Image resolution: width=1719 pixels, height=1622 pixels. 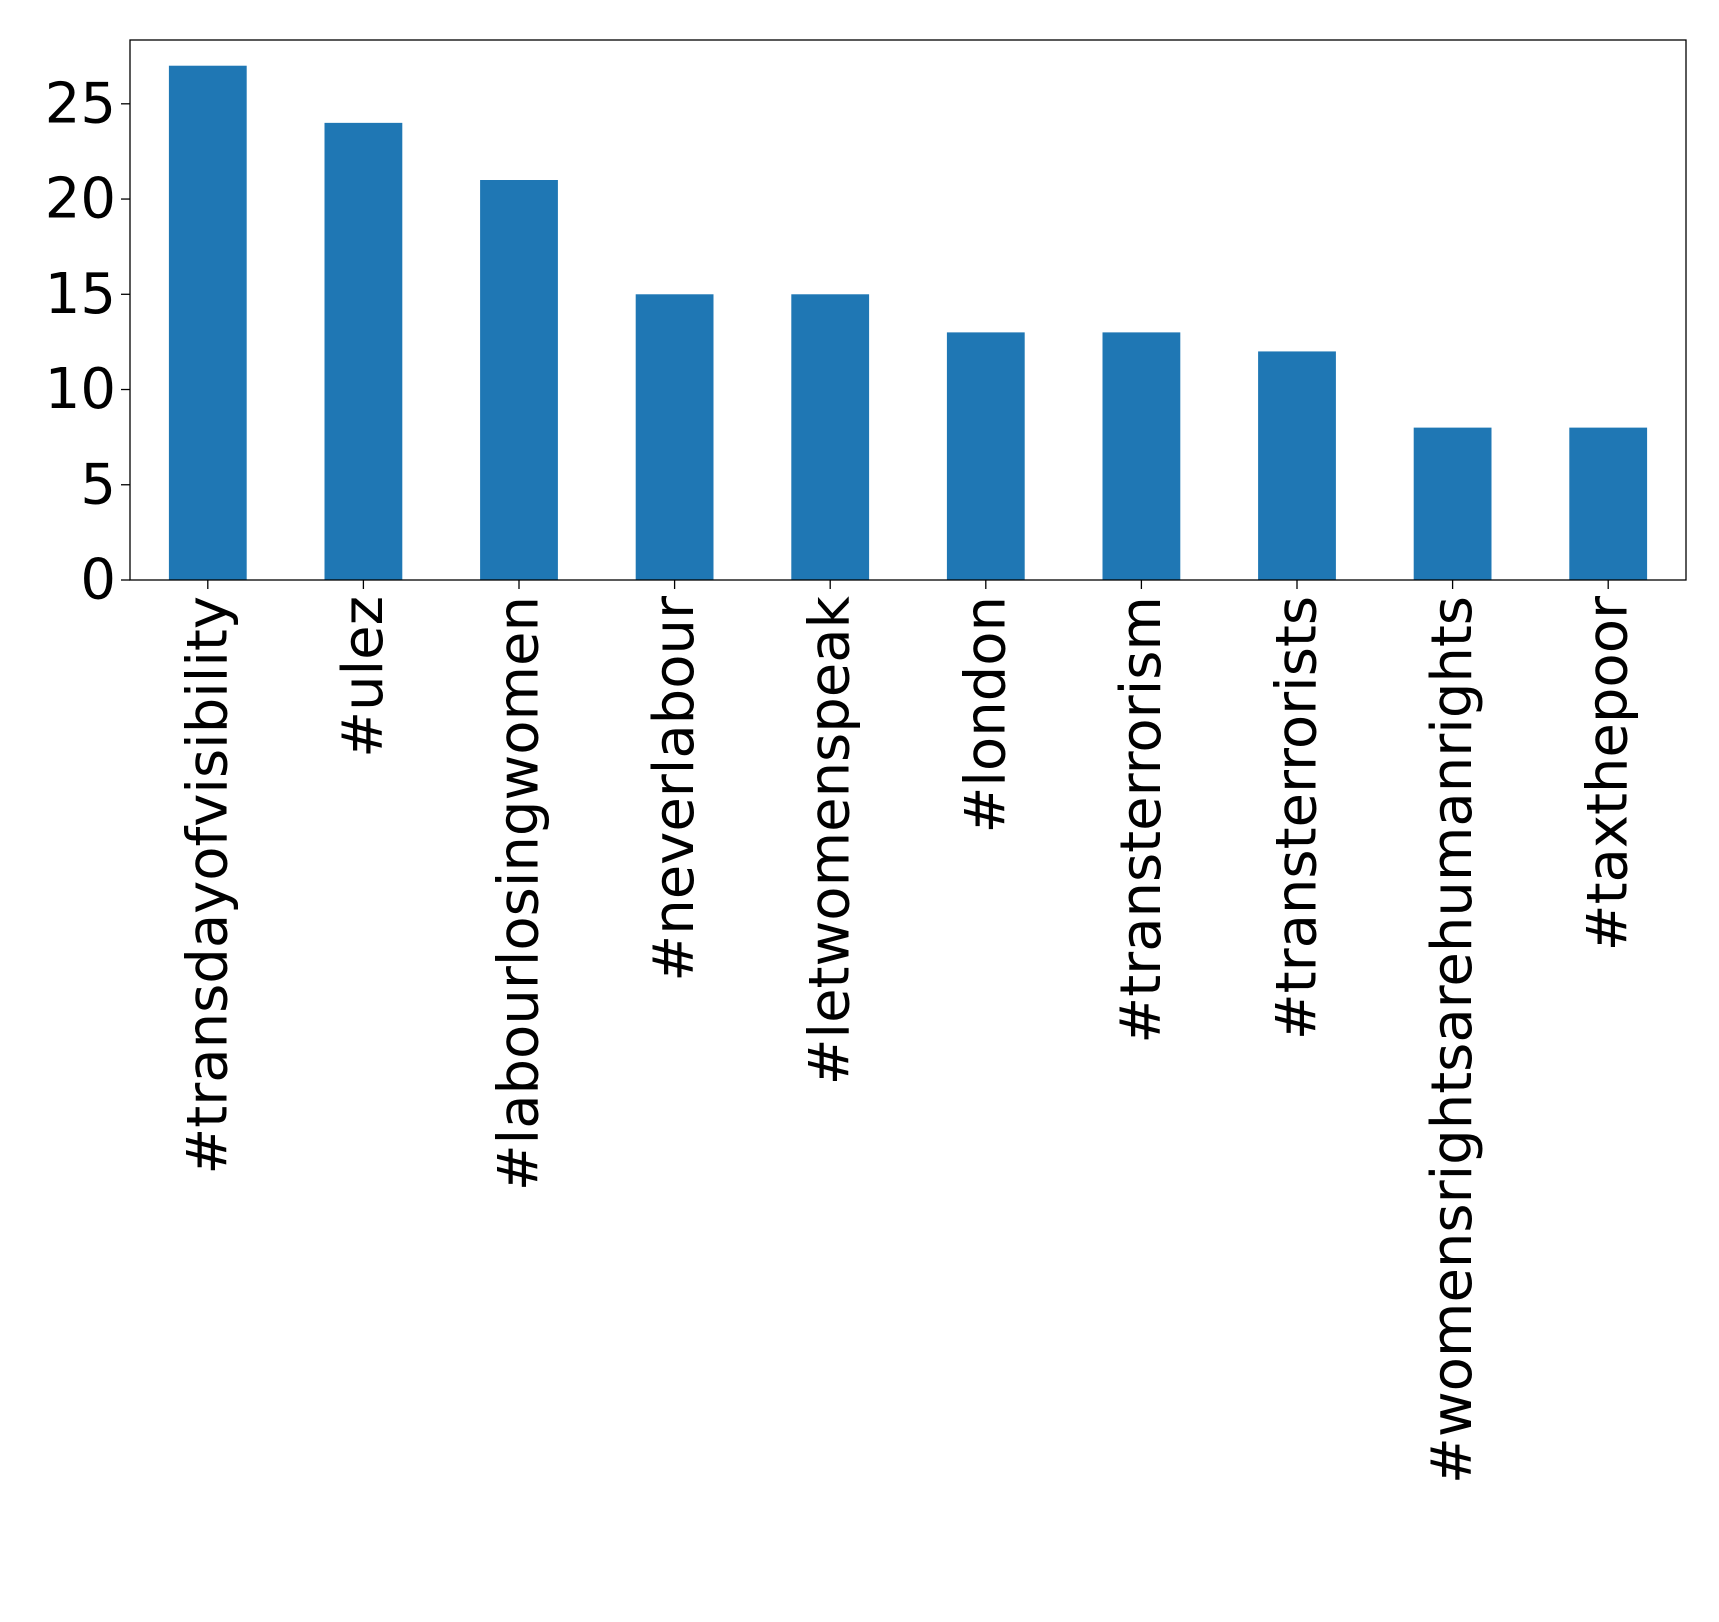 I want to click on bar-transdayofvisibility, so click(x=207, y=322).